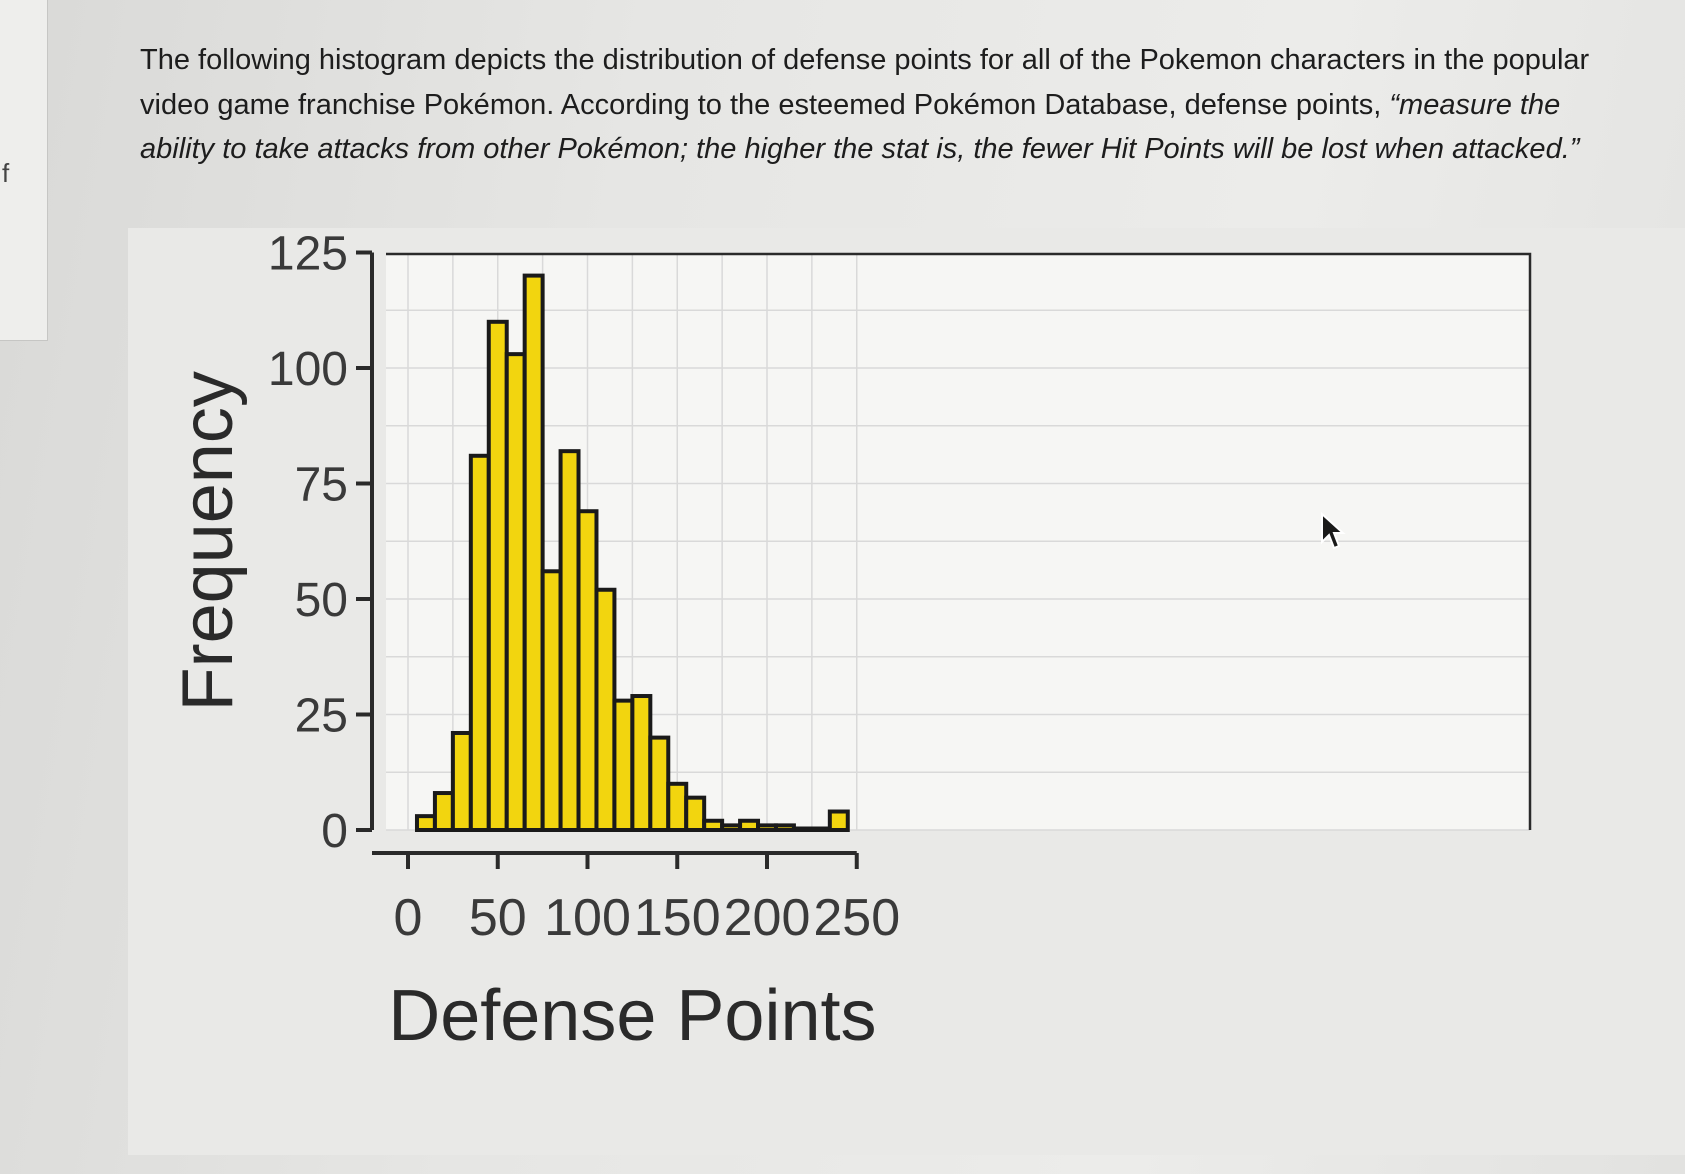  Describe the element at coordinates (321, 716) in the screenshot. I see `y-tick-label: 25` at that location.